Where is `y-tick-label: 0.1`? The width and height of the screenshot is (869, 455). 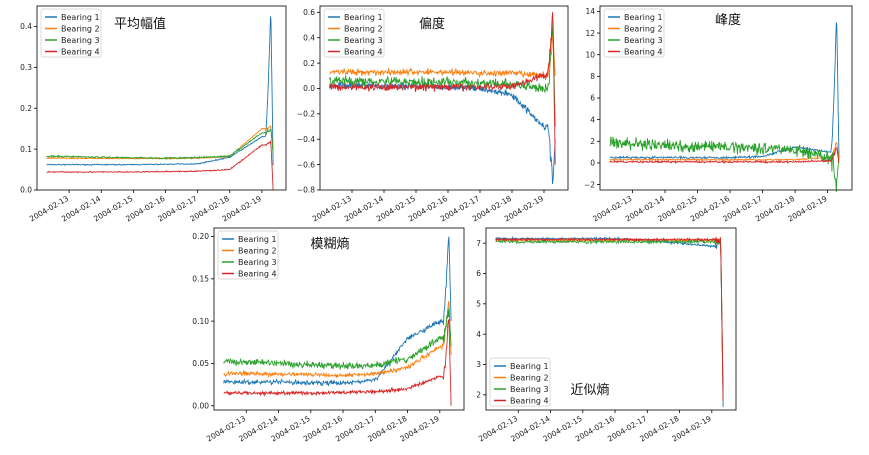 y-tick-label: 0.1 is located at coordinates (26, 149).